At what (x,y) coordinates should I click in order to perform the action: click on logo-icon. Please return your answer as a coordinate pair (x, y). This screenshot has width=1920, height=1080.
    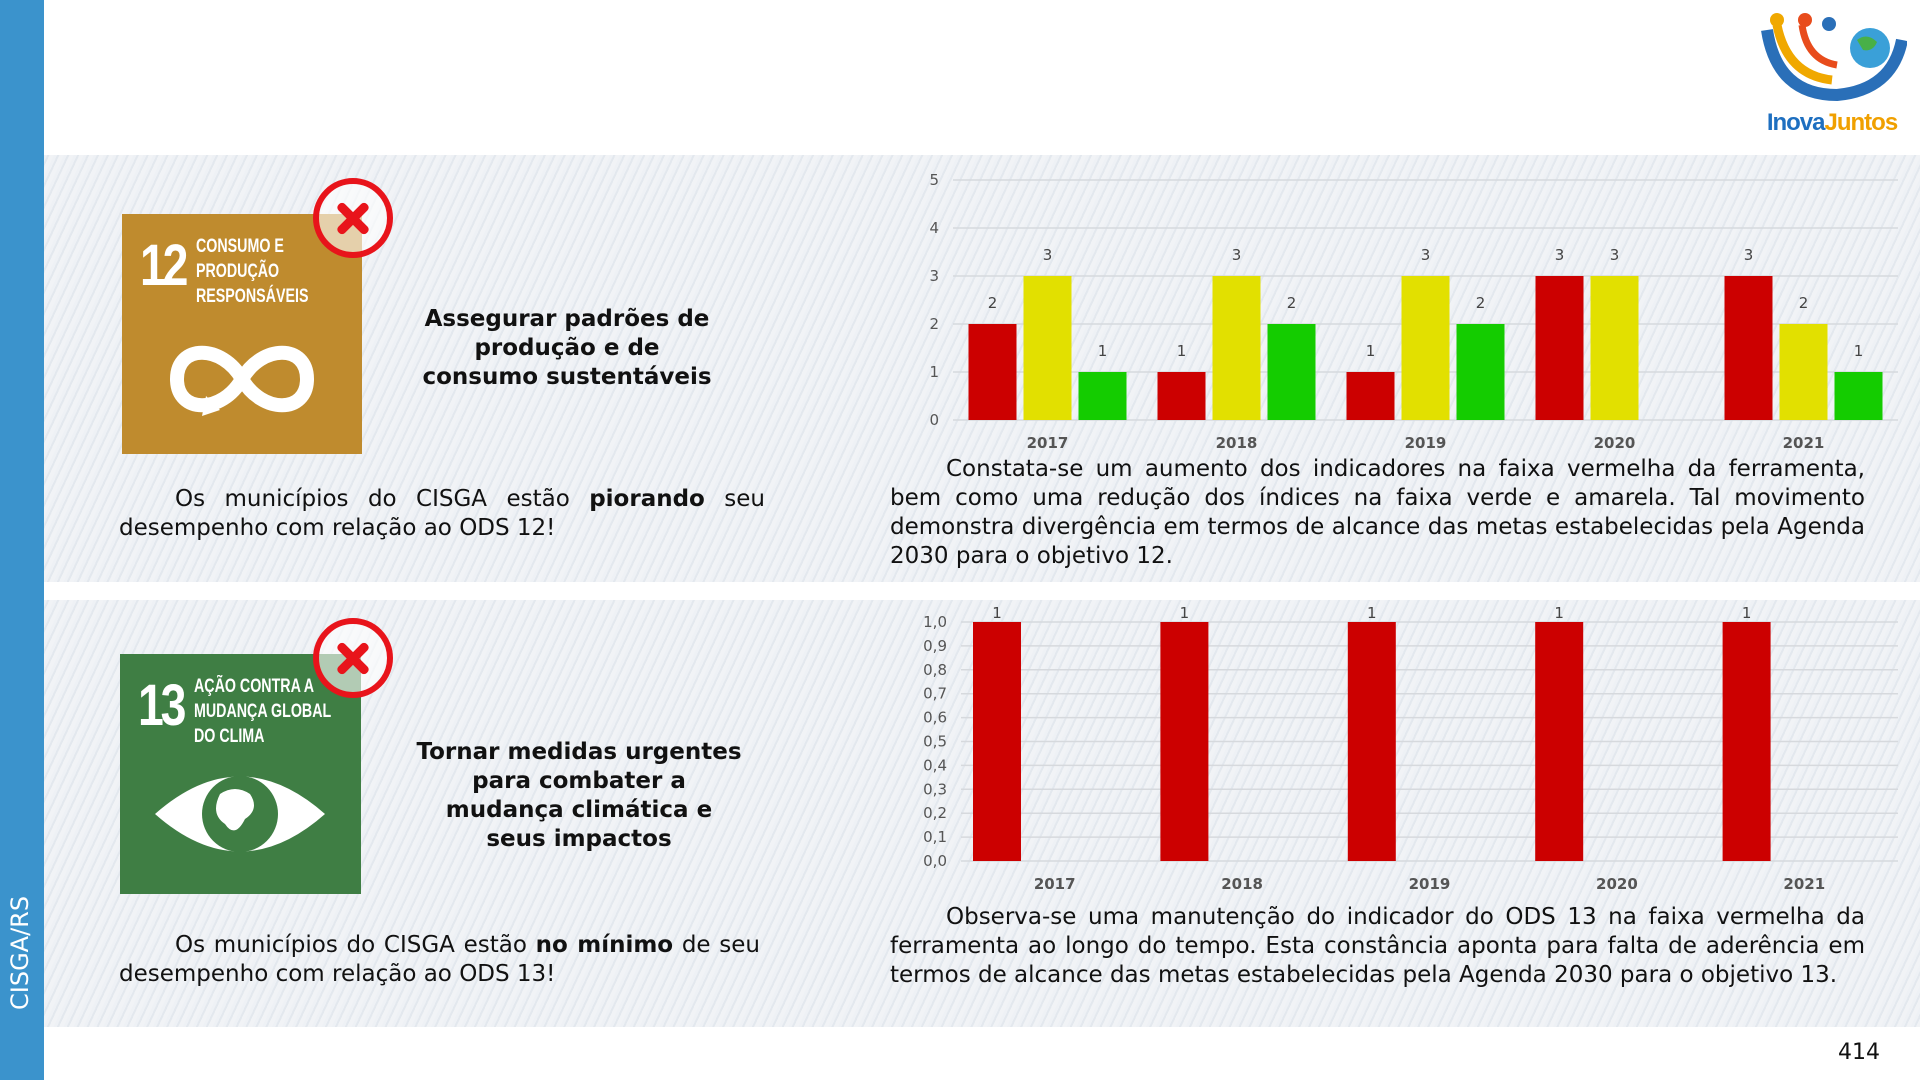
    Looking at the image, I should click on (1834, 57).